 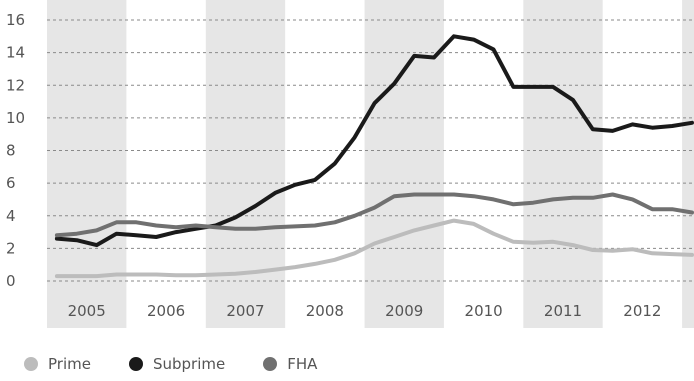 I want to click on y-tick-6: 6, so click(x=11, y=183).